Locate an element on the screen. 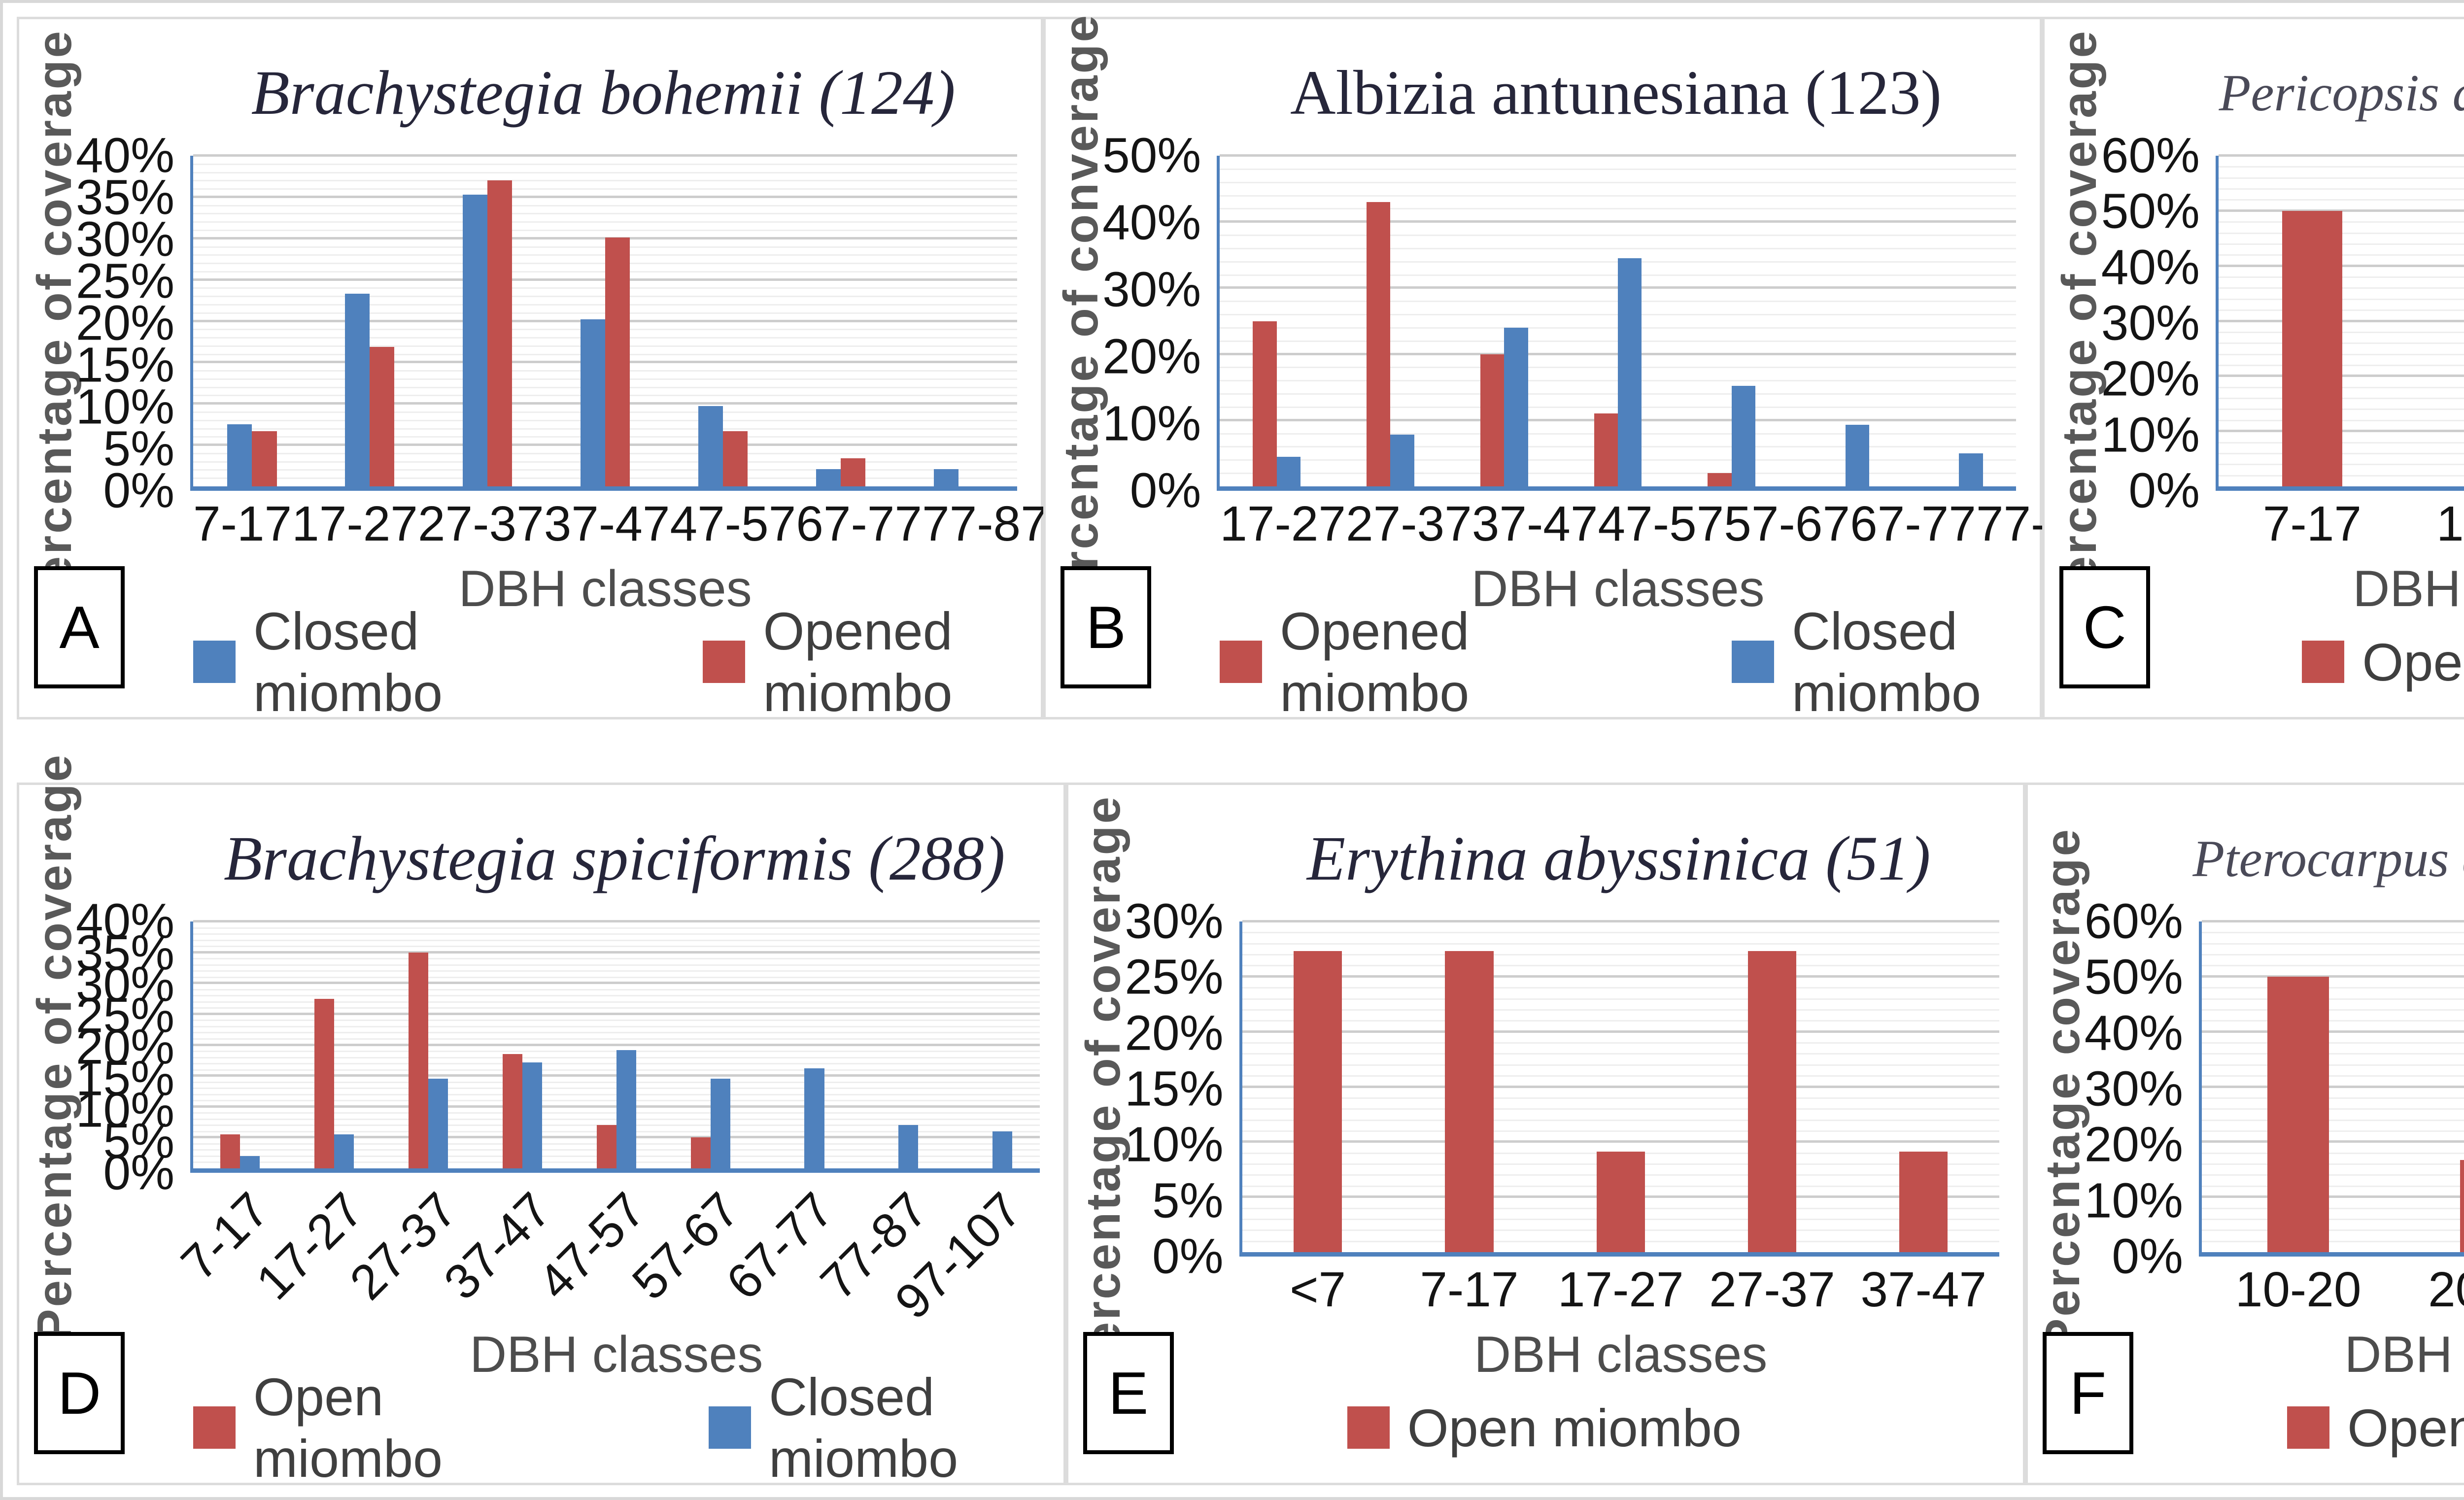 The width and height of the screenshot is (2464, 1500). panel-letter-box: B is located at coordinates (1106, 627).